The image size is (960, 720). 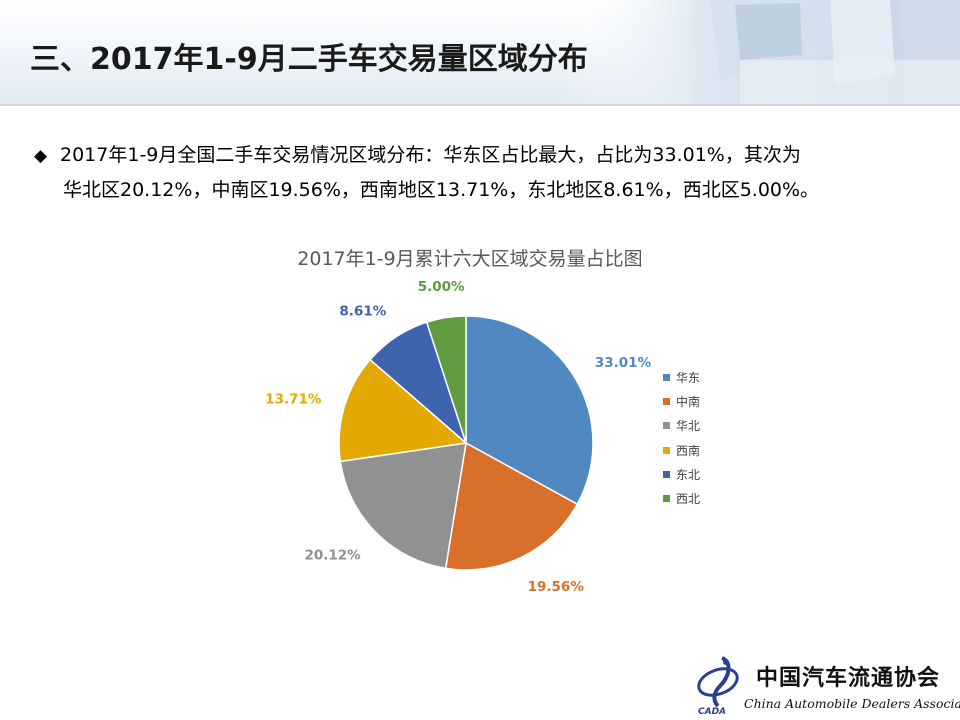 What do you see at coordinates (623, 363) in the screenshot?
I see `pie-data-label-1: 33.01%` at bounding box center [623, 363].